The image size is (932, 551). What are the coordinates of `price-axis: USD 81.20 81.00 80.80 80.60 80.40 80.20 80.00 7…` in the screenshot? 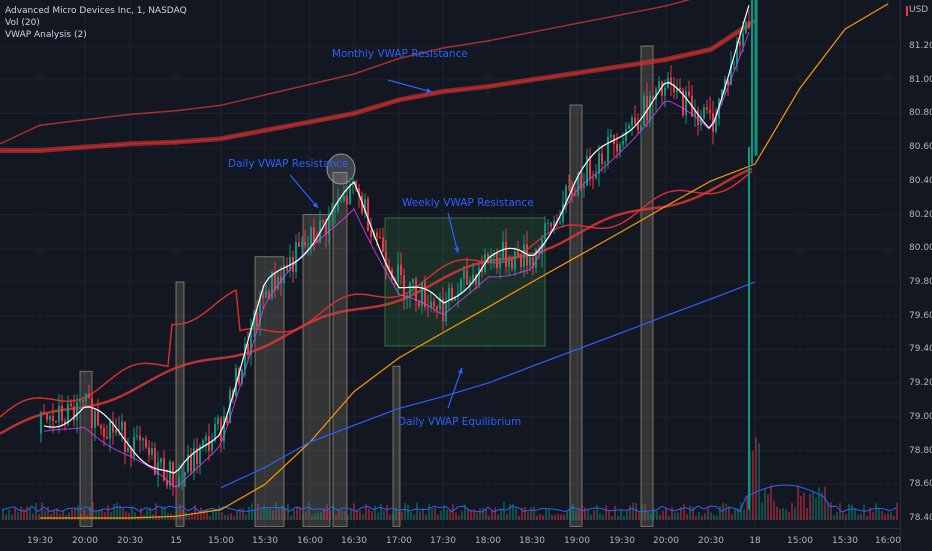 It's located at (916, 275).